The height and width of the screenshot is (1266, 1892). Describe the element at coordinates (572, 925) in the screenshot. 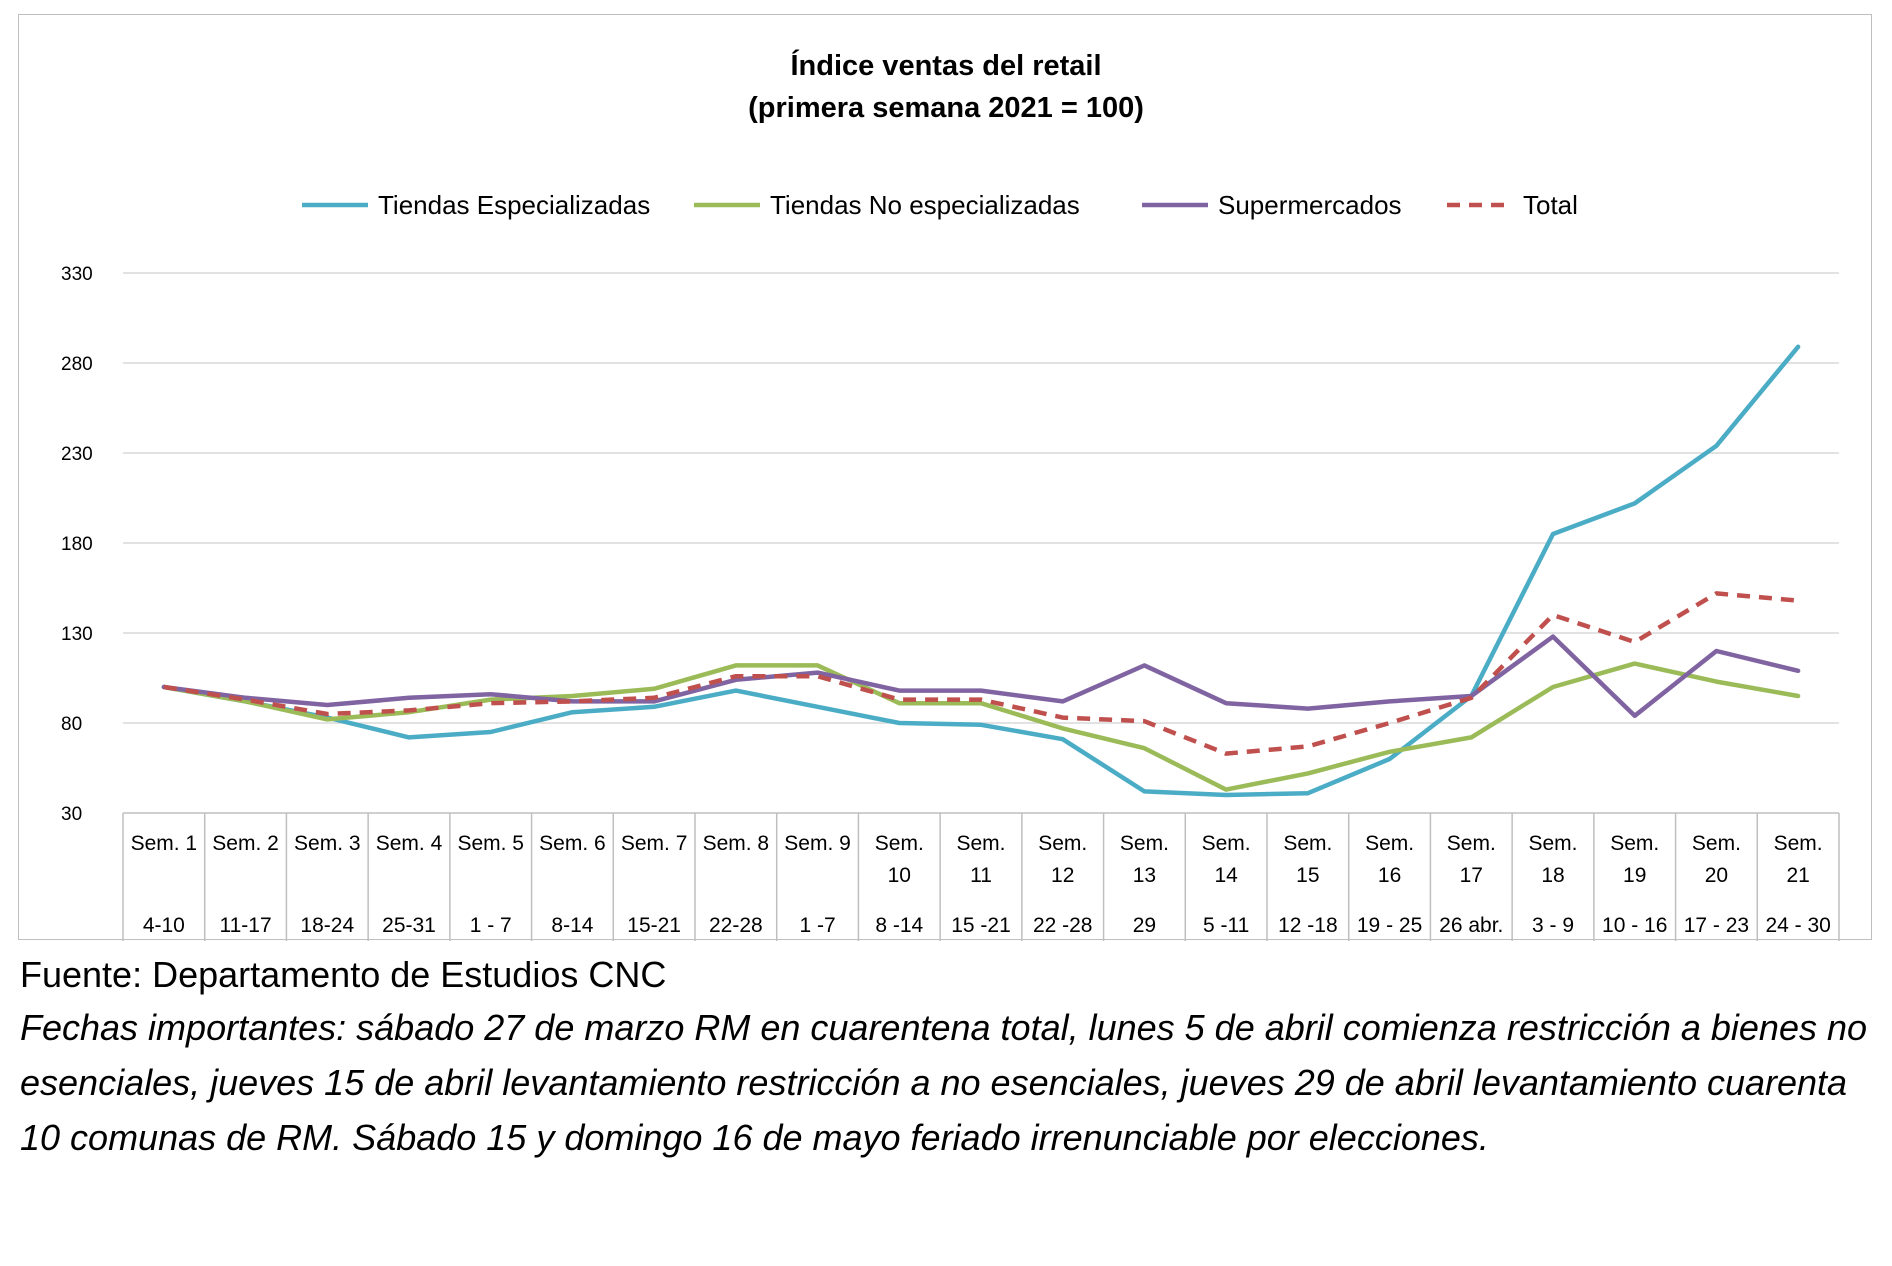

I see `x-tick-date-range: 8-14` at that location.